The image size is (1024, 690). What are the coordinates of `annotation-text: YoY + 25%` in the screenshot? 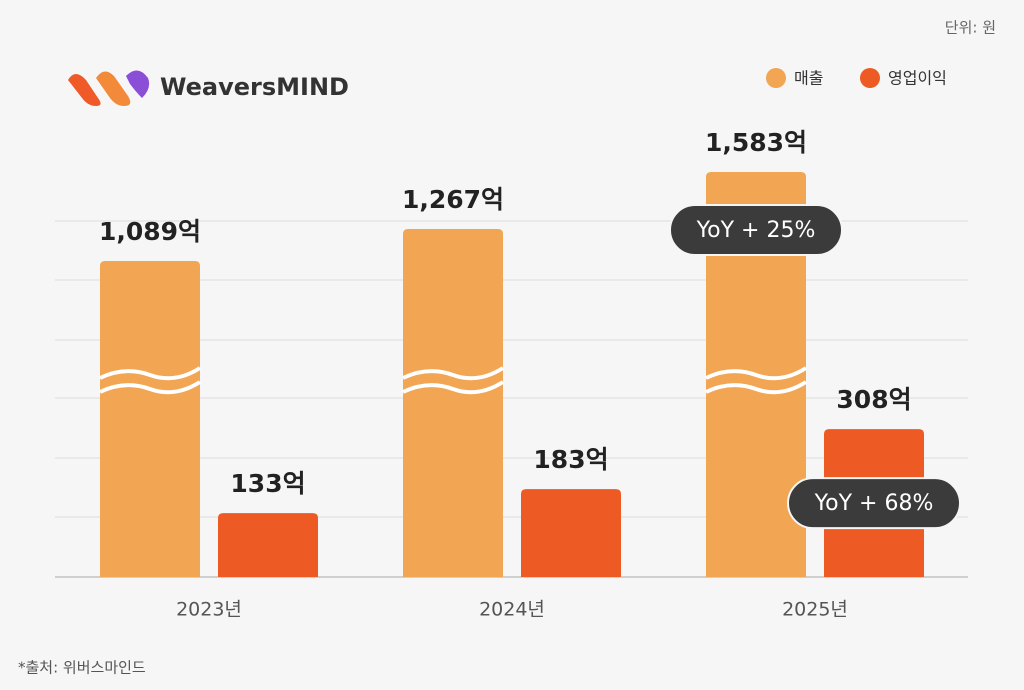 It's located at (756, 230).